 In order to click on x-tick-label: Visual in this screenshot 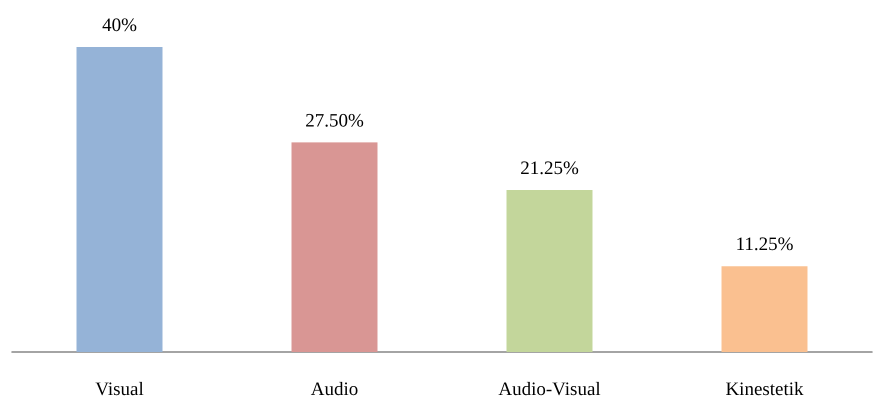, I will do `click(119, 389)`.